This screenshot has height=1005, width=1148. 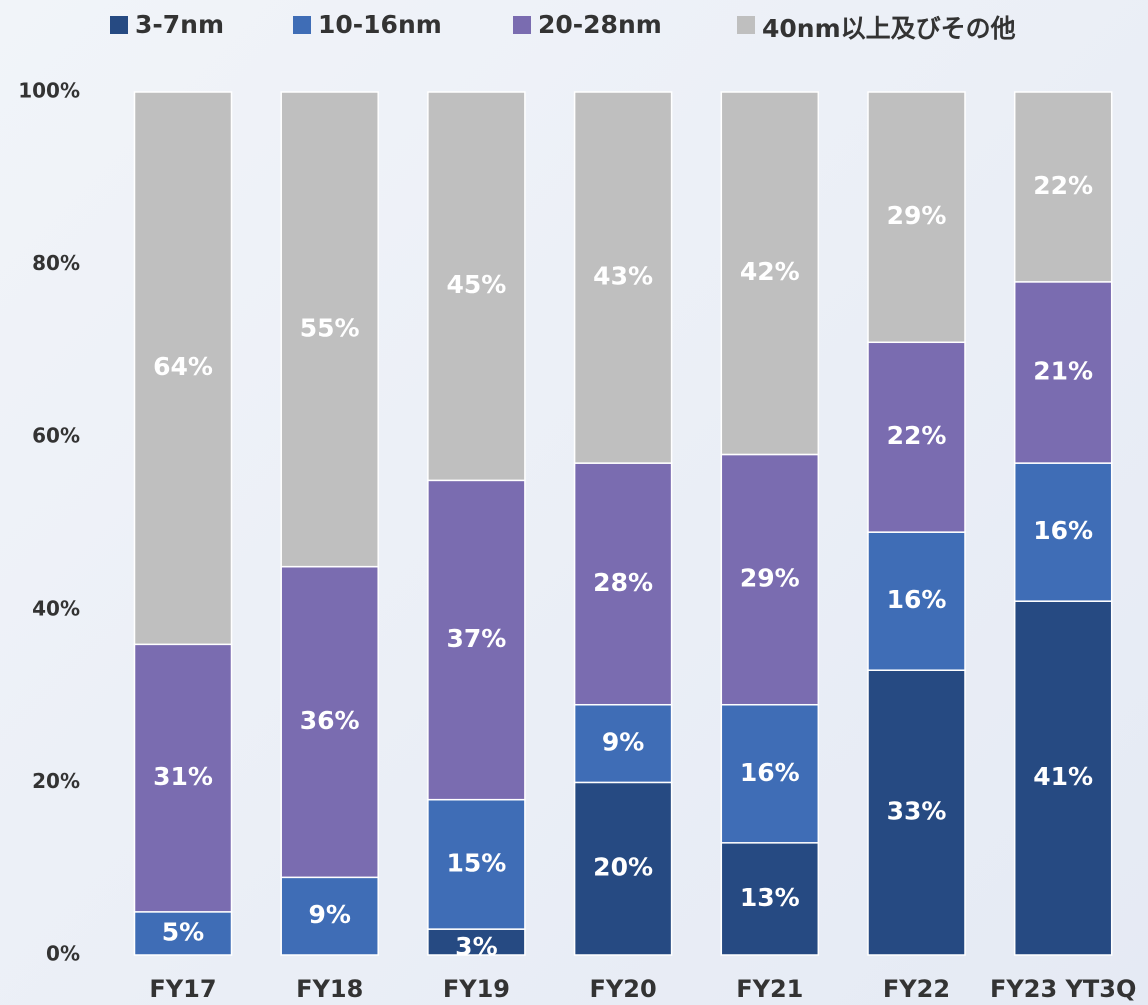 I want to click on y-tick-label: 0%, so click(x=63, y=954).